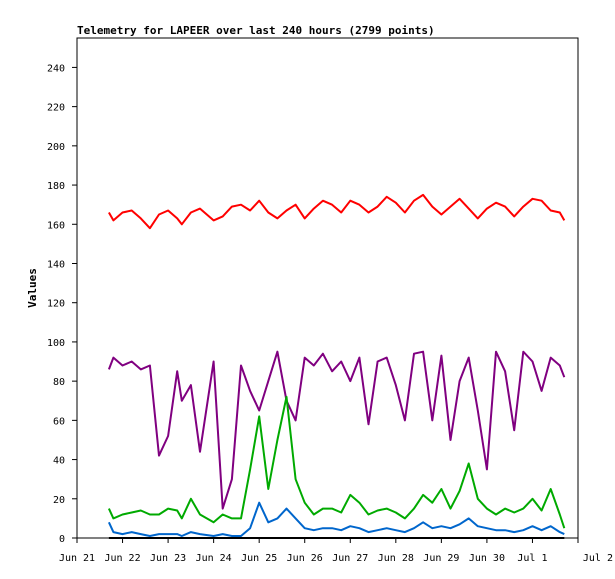 Image resolution: width=615 pixels, height=579 pixels. Describe the element at coordinates (56, 225) in the screenshot. I see `y-tick-label: 160` at that location.